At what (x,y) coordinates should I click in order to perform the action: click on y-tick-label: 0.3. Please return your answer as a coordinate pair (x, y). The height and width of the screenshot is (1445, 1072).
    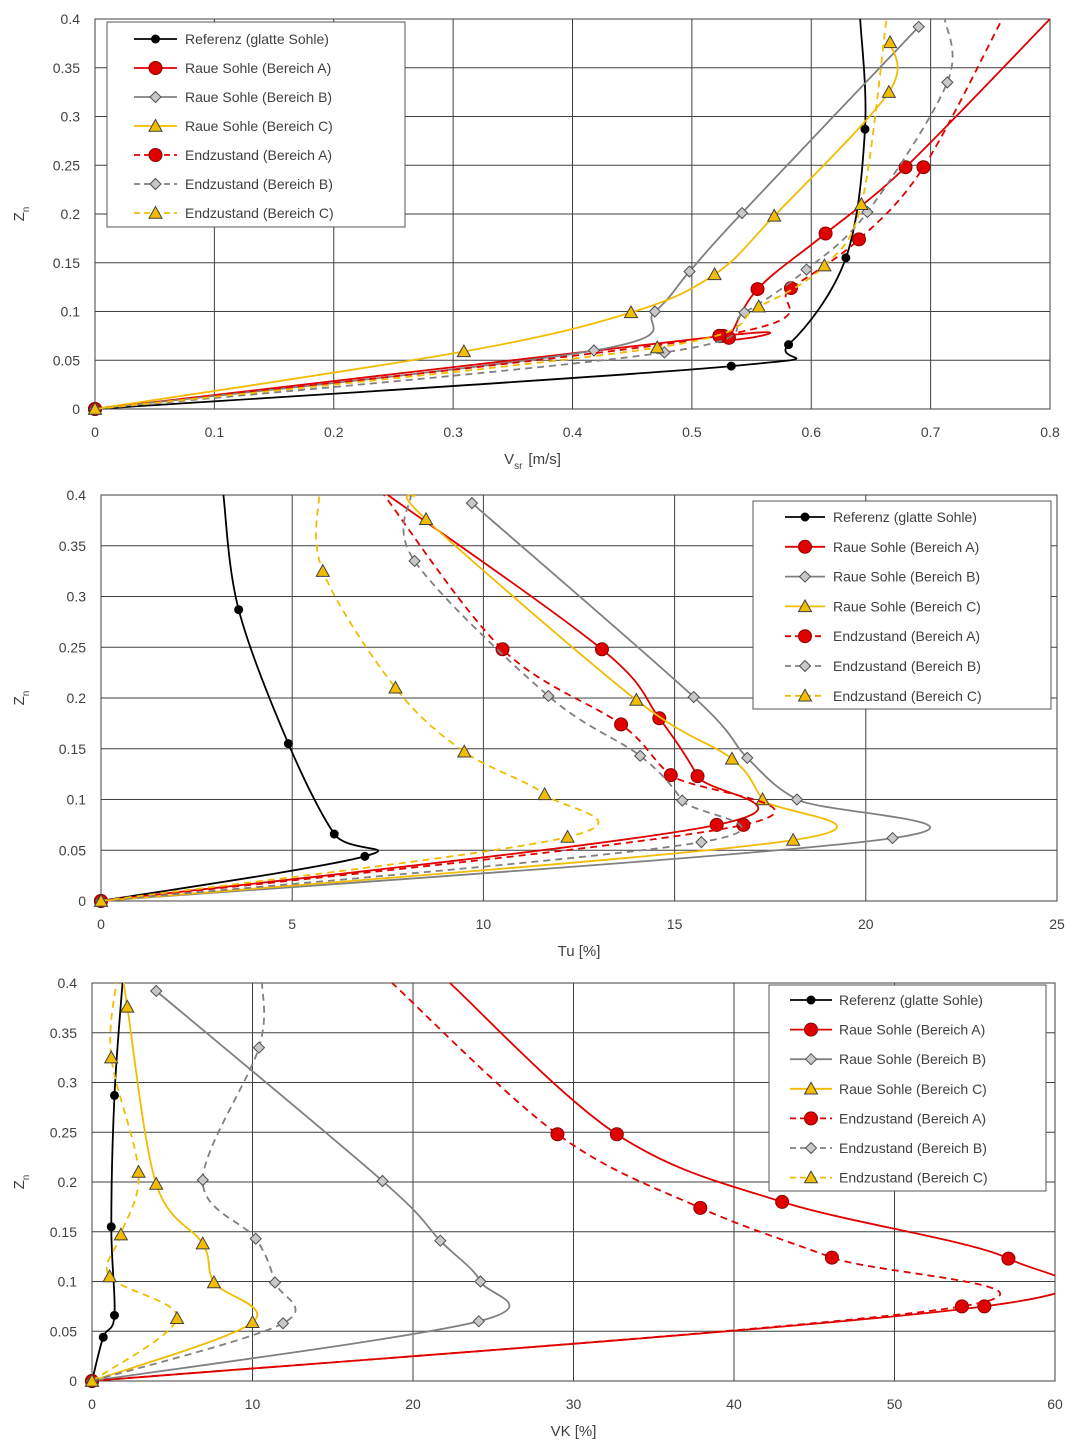
    Looking at the image, I should click on (77, 597).